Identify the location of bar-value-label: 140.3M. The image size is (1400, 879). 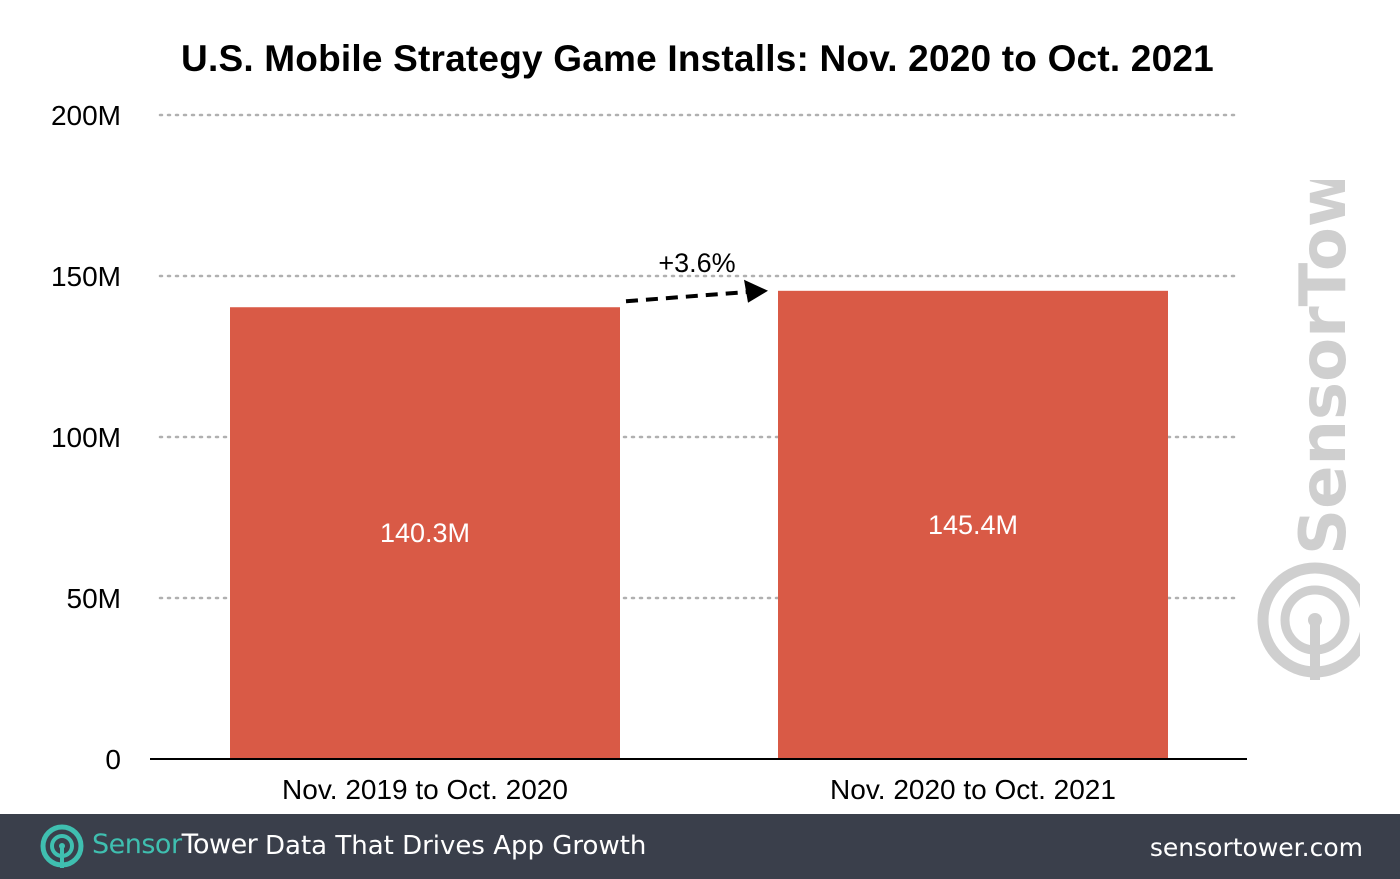
(425, 533).